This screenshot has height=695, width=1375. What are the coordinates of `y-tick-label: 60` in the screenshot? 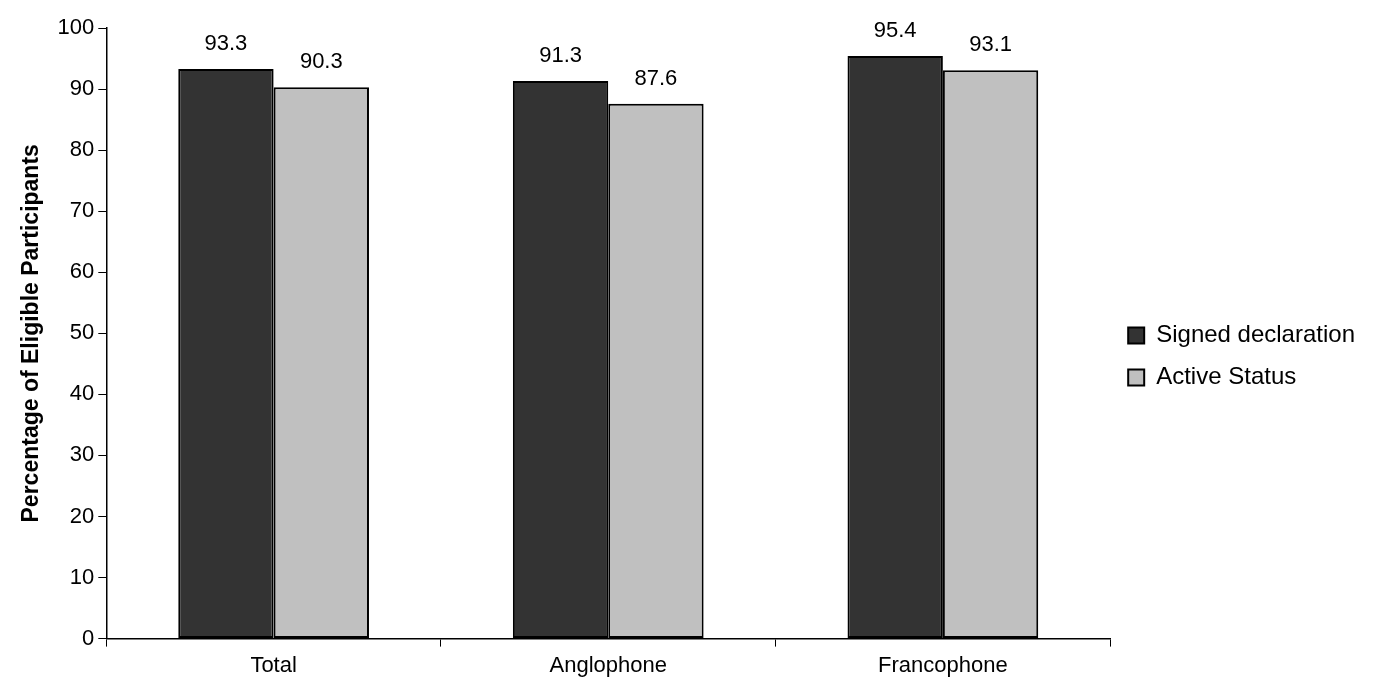 It's located at (82, 271).